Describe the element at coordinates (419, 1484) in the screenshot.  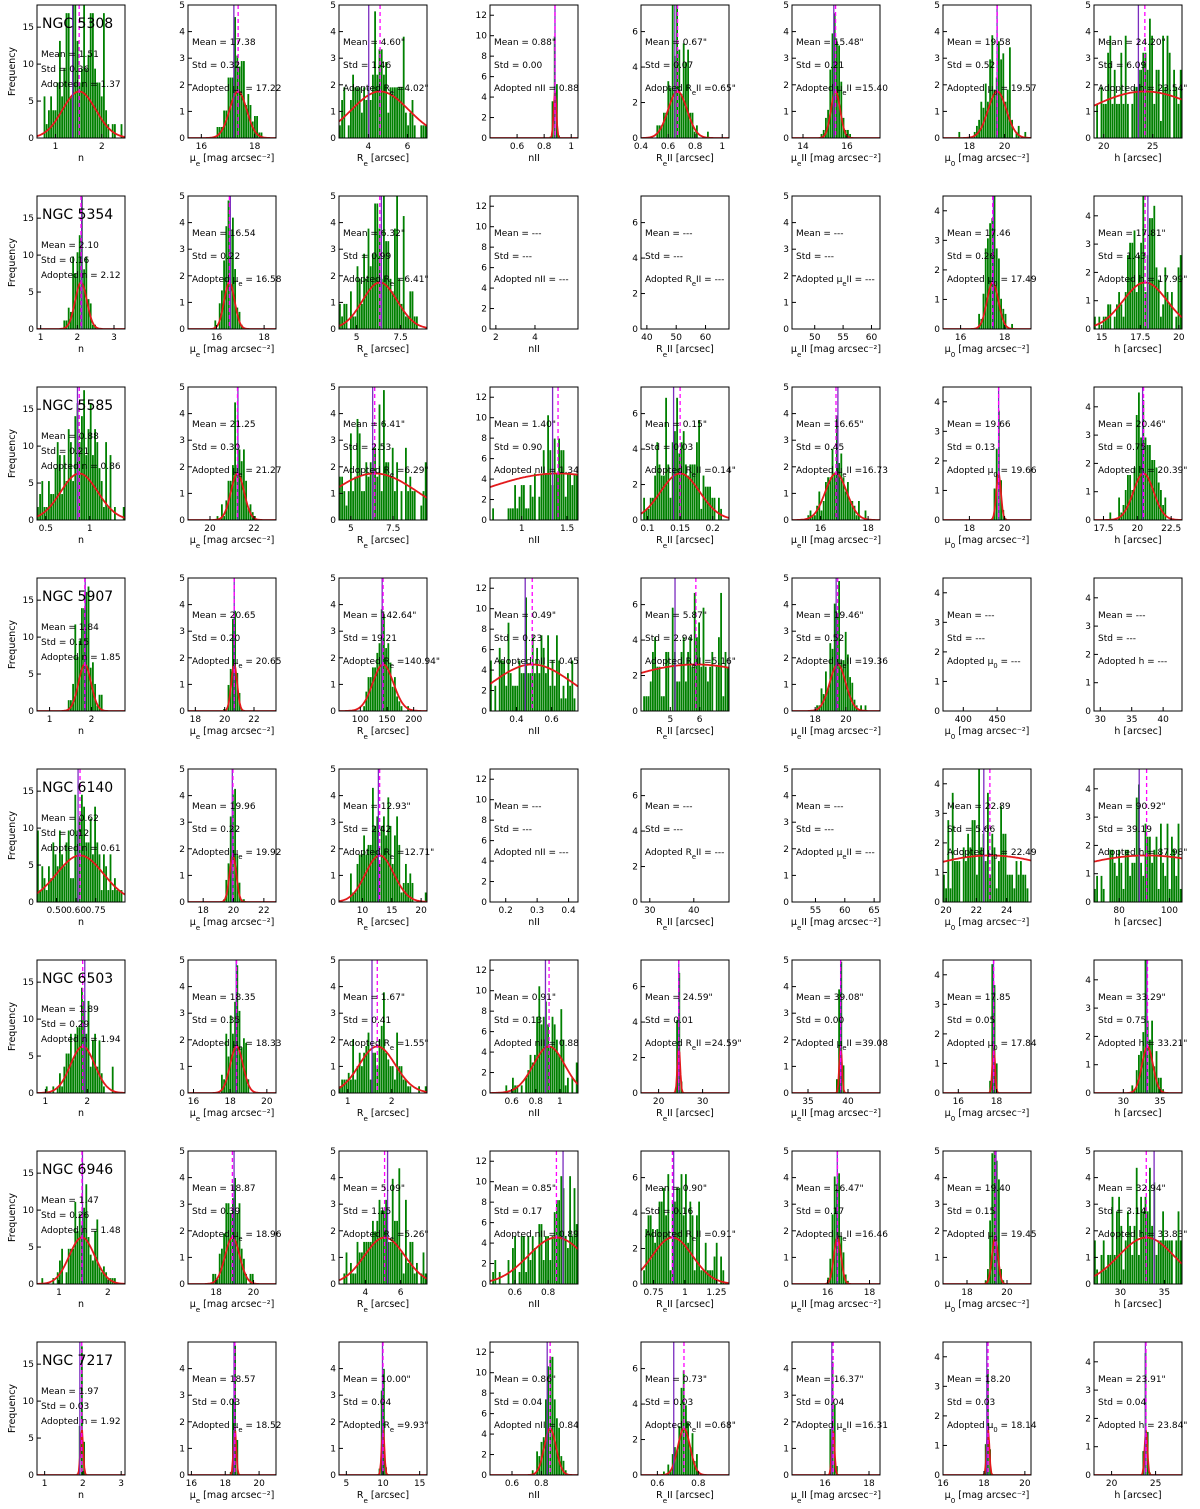
I see `x-tick-label: 15` at that location.